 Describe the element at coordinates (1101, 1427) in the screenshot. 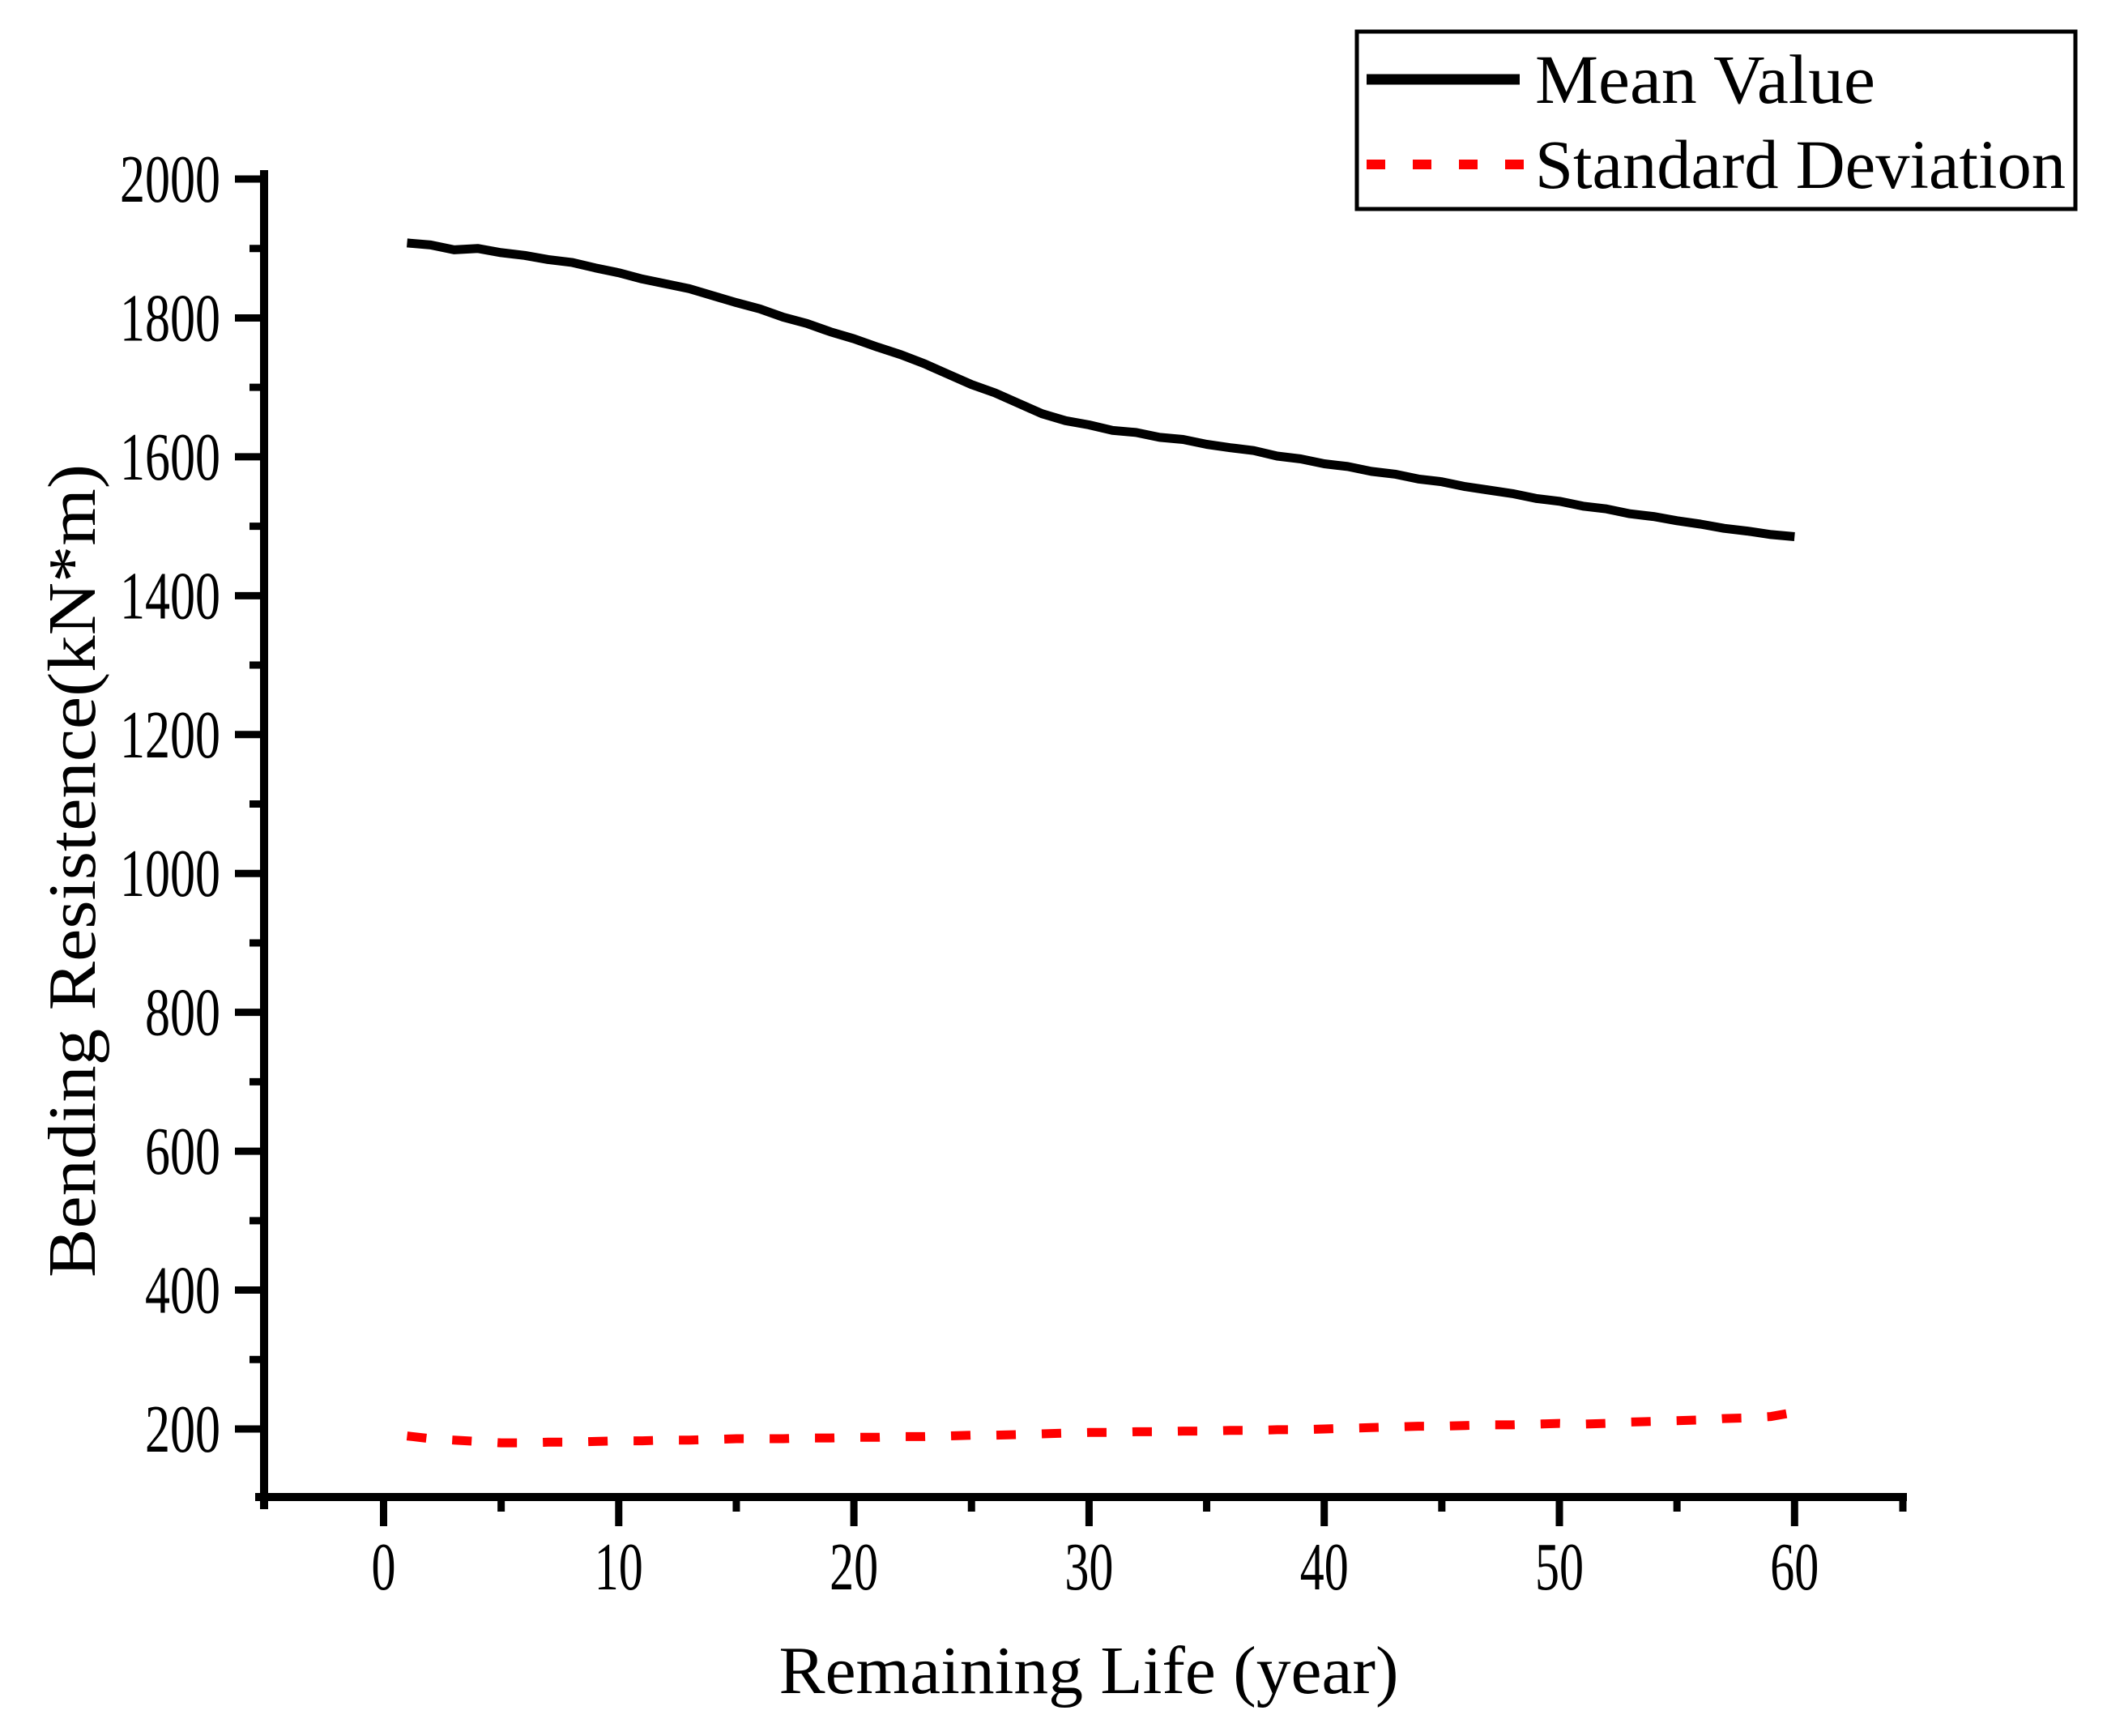

I see `curve-standard-deviation` at that location.